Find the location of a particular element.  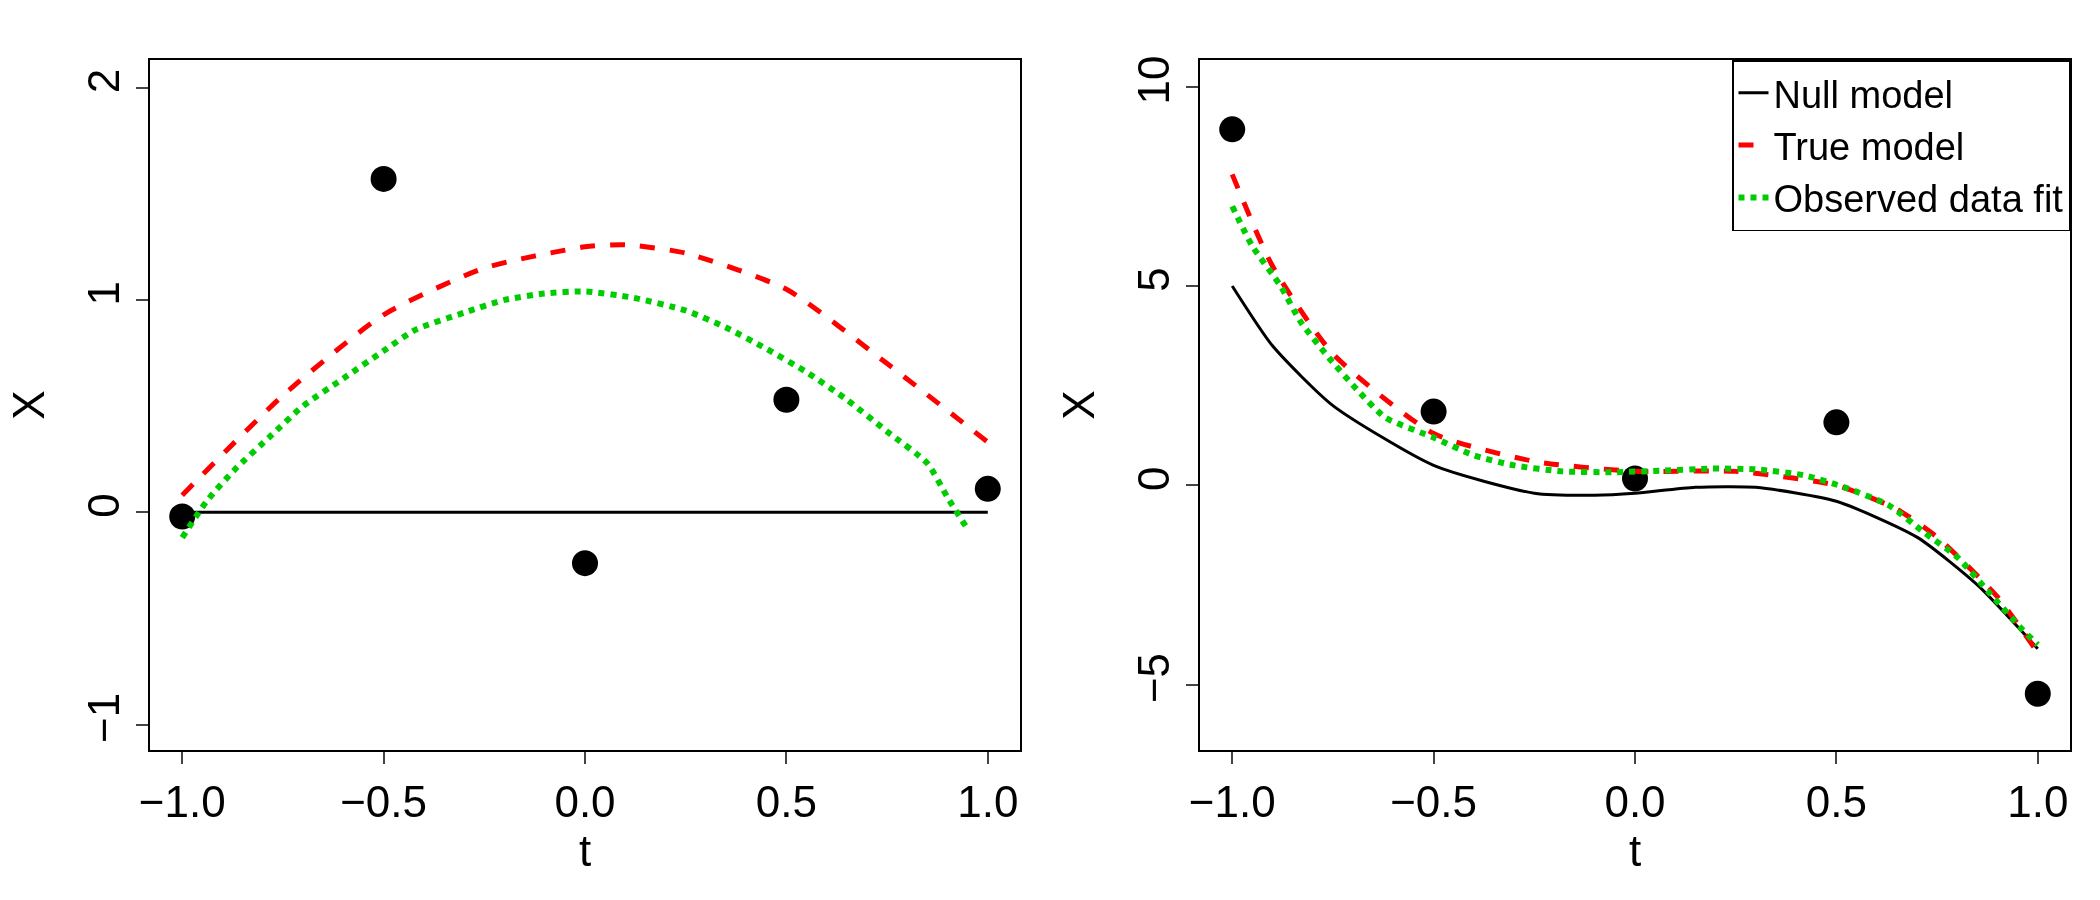

y-tick-label: 5 is located at coordinates (1153, 279).